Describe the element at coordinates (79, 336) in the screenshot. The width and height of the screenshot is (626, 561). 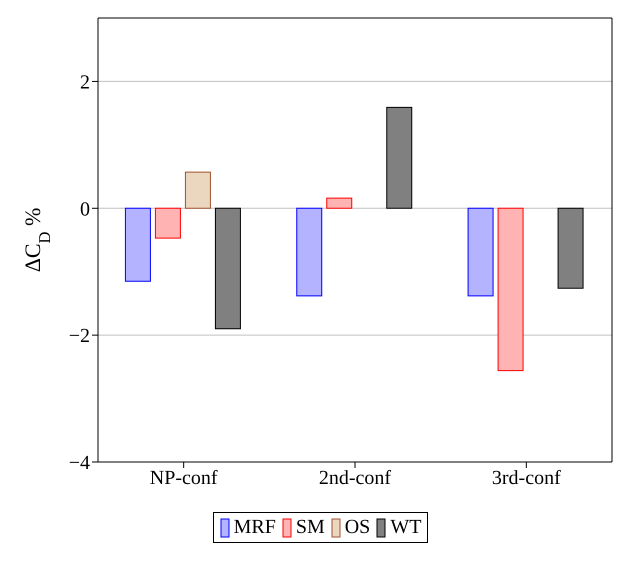
I see `y-tick-label: −2` at that location.